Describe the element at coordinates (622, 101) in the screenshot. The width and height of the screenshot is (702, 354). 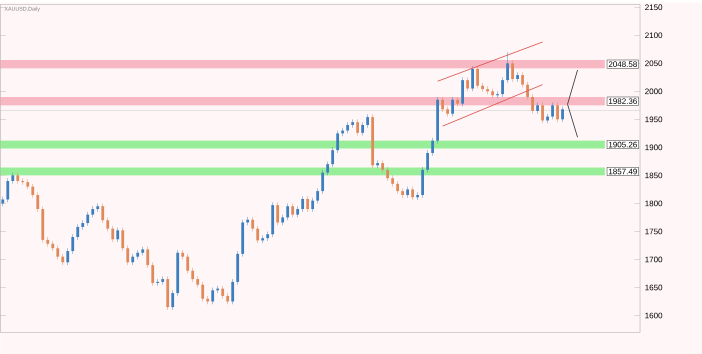
I see `band-label: 1982.36` at that location.